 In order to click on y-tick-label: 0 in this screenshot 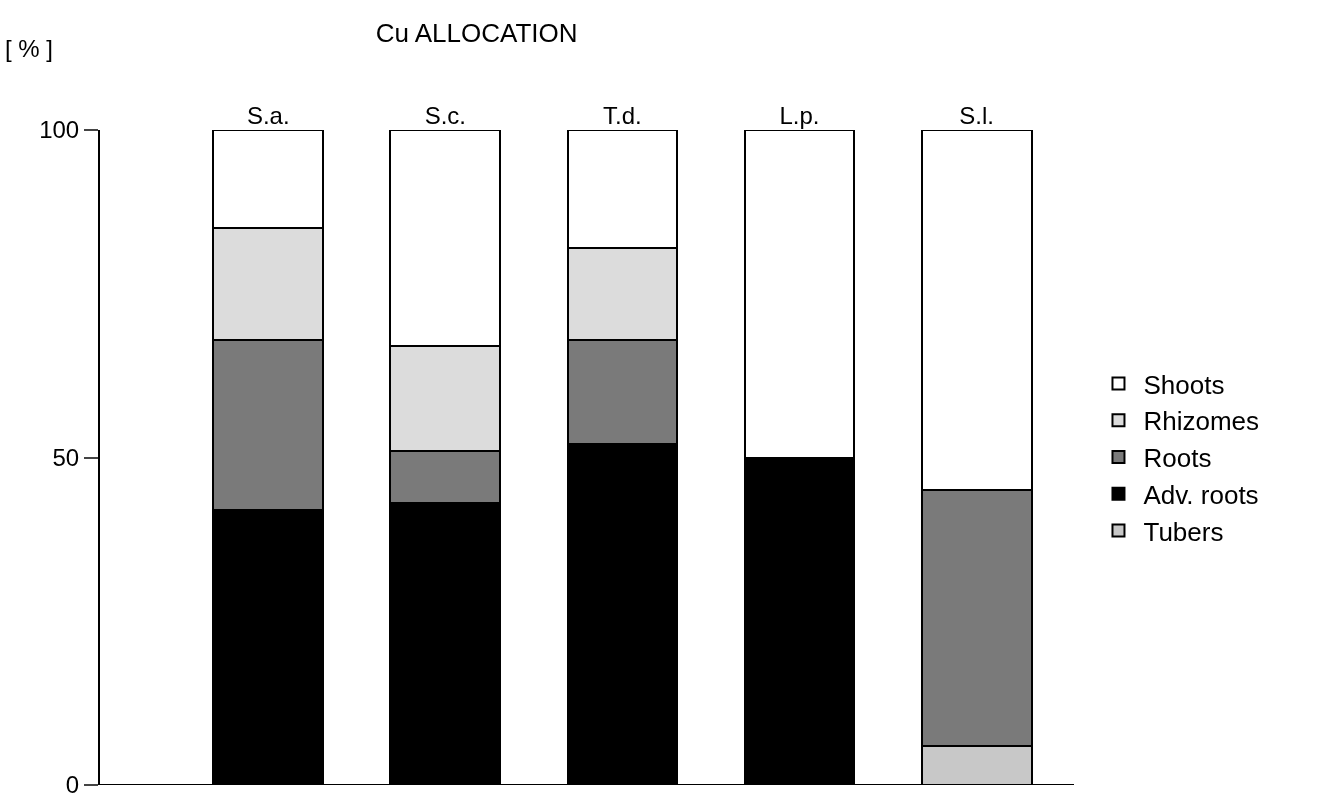, I will do `click(72, 785)`.